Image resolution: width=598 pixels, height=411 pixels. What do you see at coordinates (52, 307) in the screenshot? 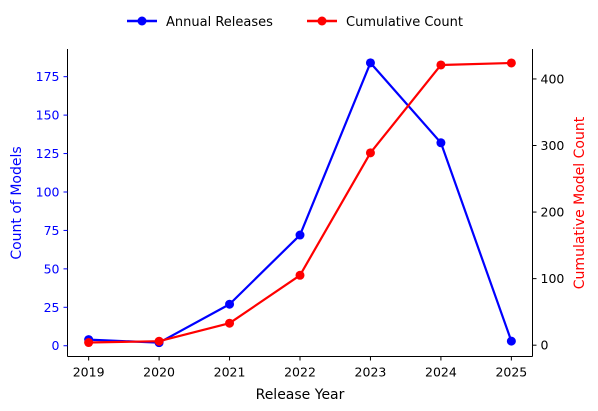
I see `left-tick-label: 25` at bounding box center [52, 307].